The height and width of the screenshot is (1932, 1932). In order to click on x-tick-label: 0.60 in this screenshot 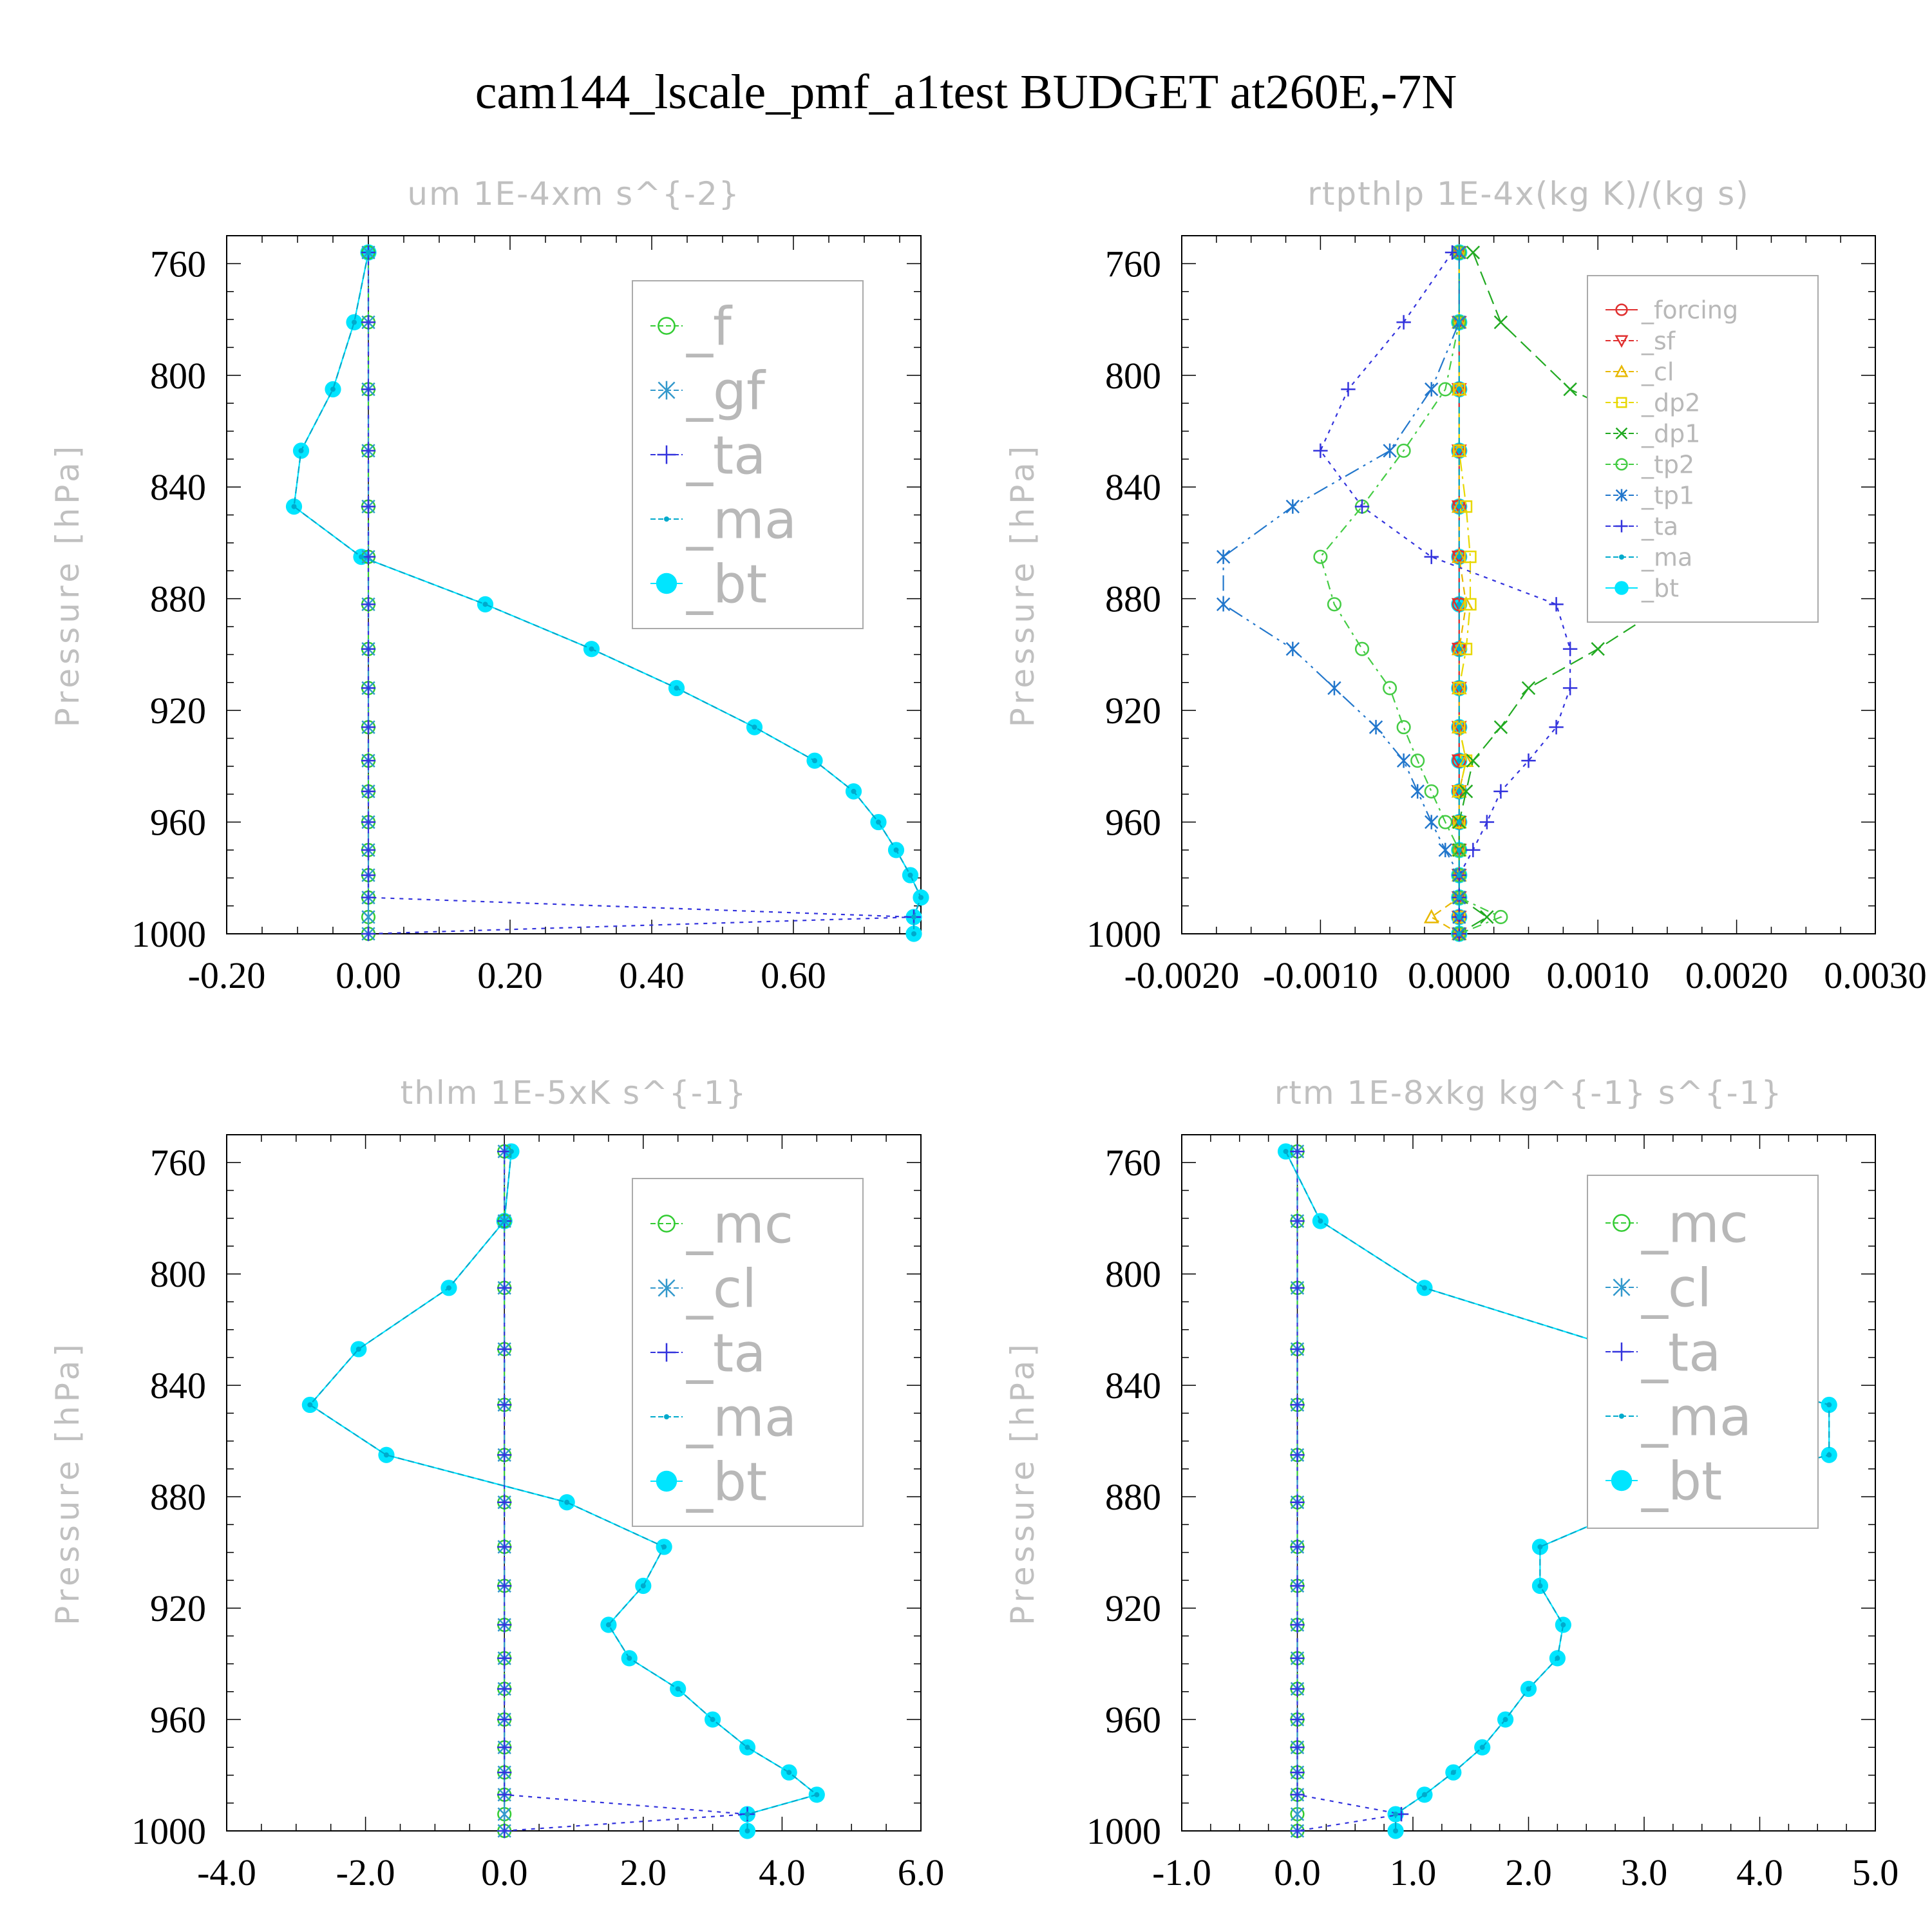, I will do `click(793, 975)`.